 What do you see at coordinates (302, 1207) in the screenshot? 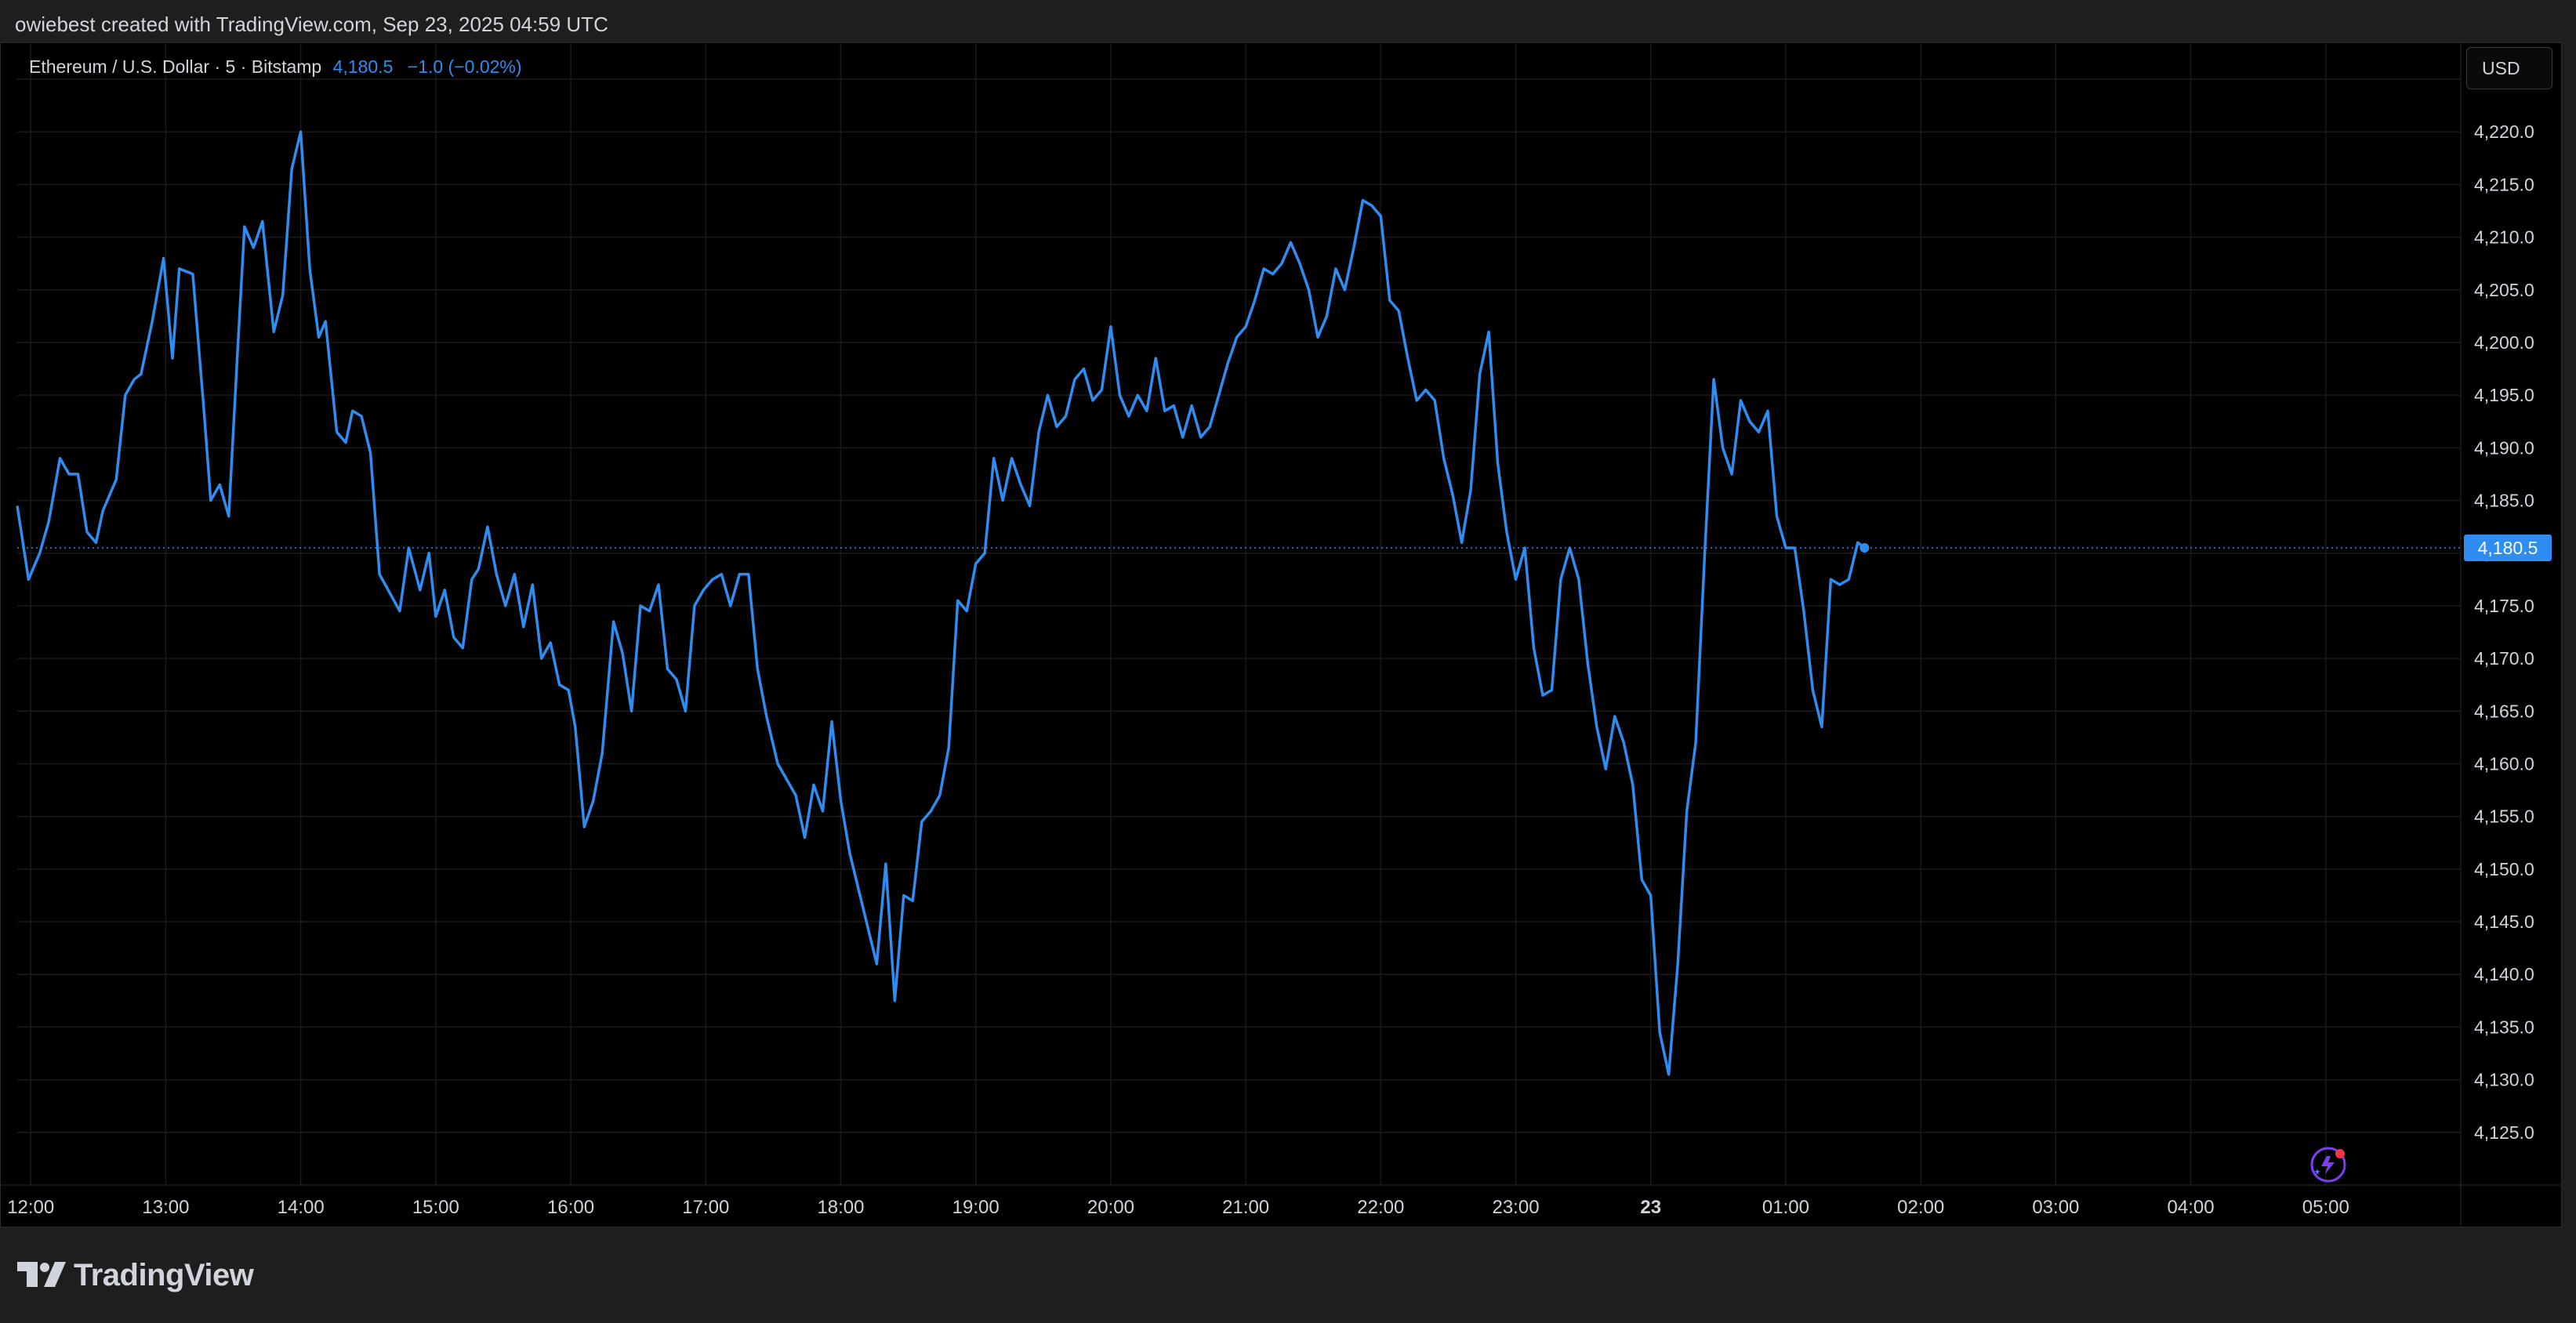
I see `x-tick-label: 14:00` at bounding box center [302, 1207].